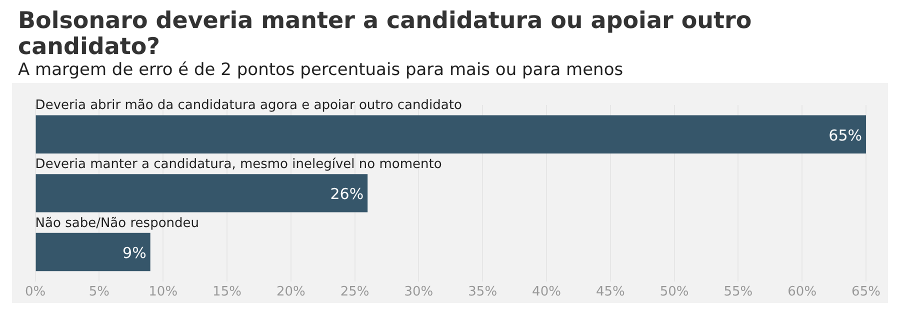  Describe the element at coordinates (845, 135) in the screenshot. I see `data-label: 65%` at that location.